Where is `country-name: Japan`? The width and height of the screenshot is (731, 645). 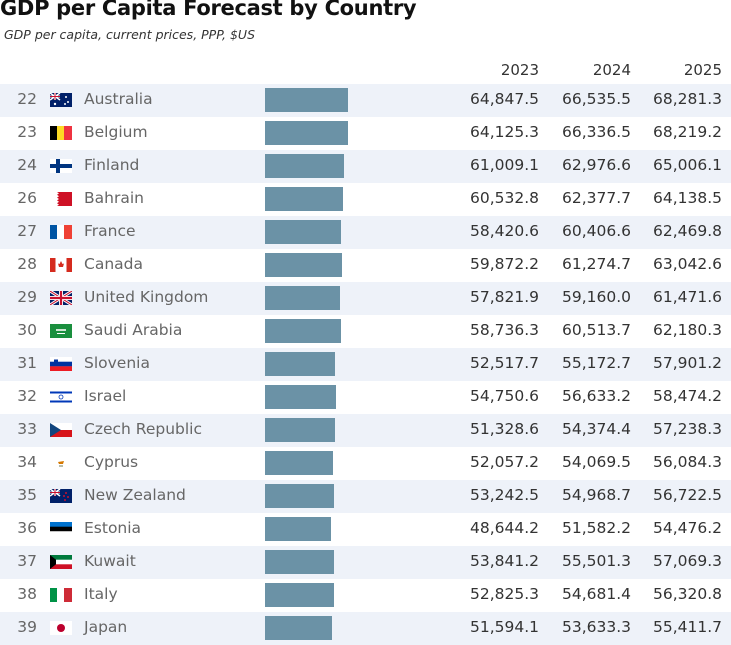
country-name: Japan is located at coordinates (106, 627).